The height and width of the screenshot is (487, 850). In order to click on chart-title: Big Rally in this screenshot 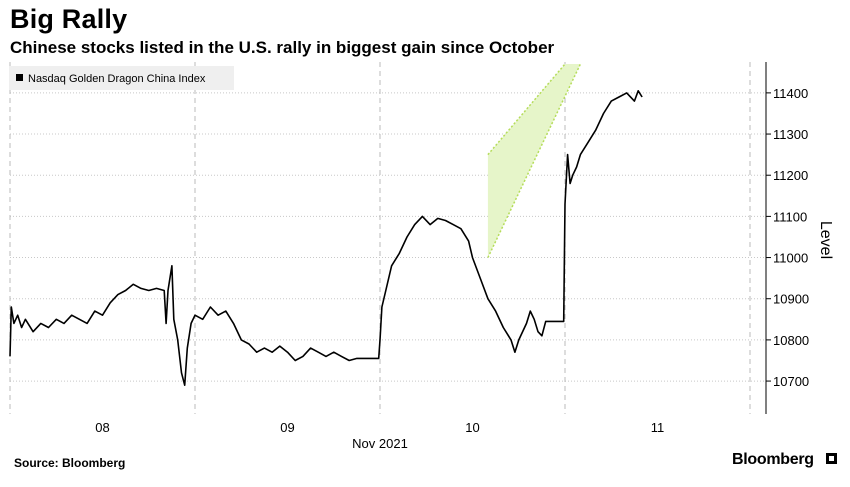, I will do `click(69, 19)`.